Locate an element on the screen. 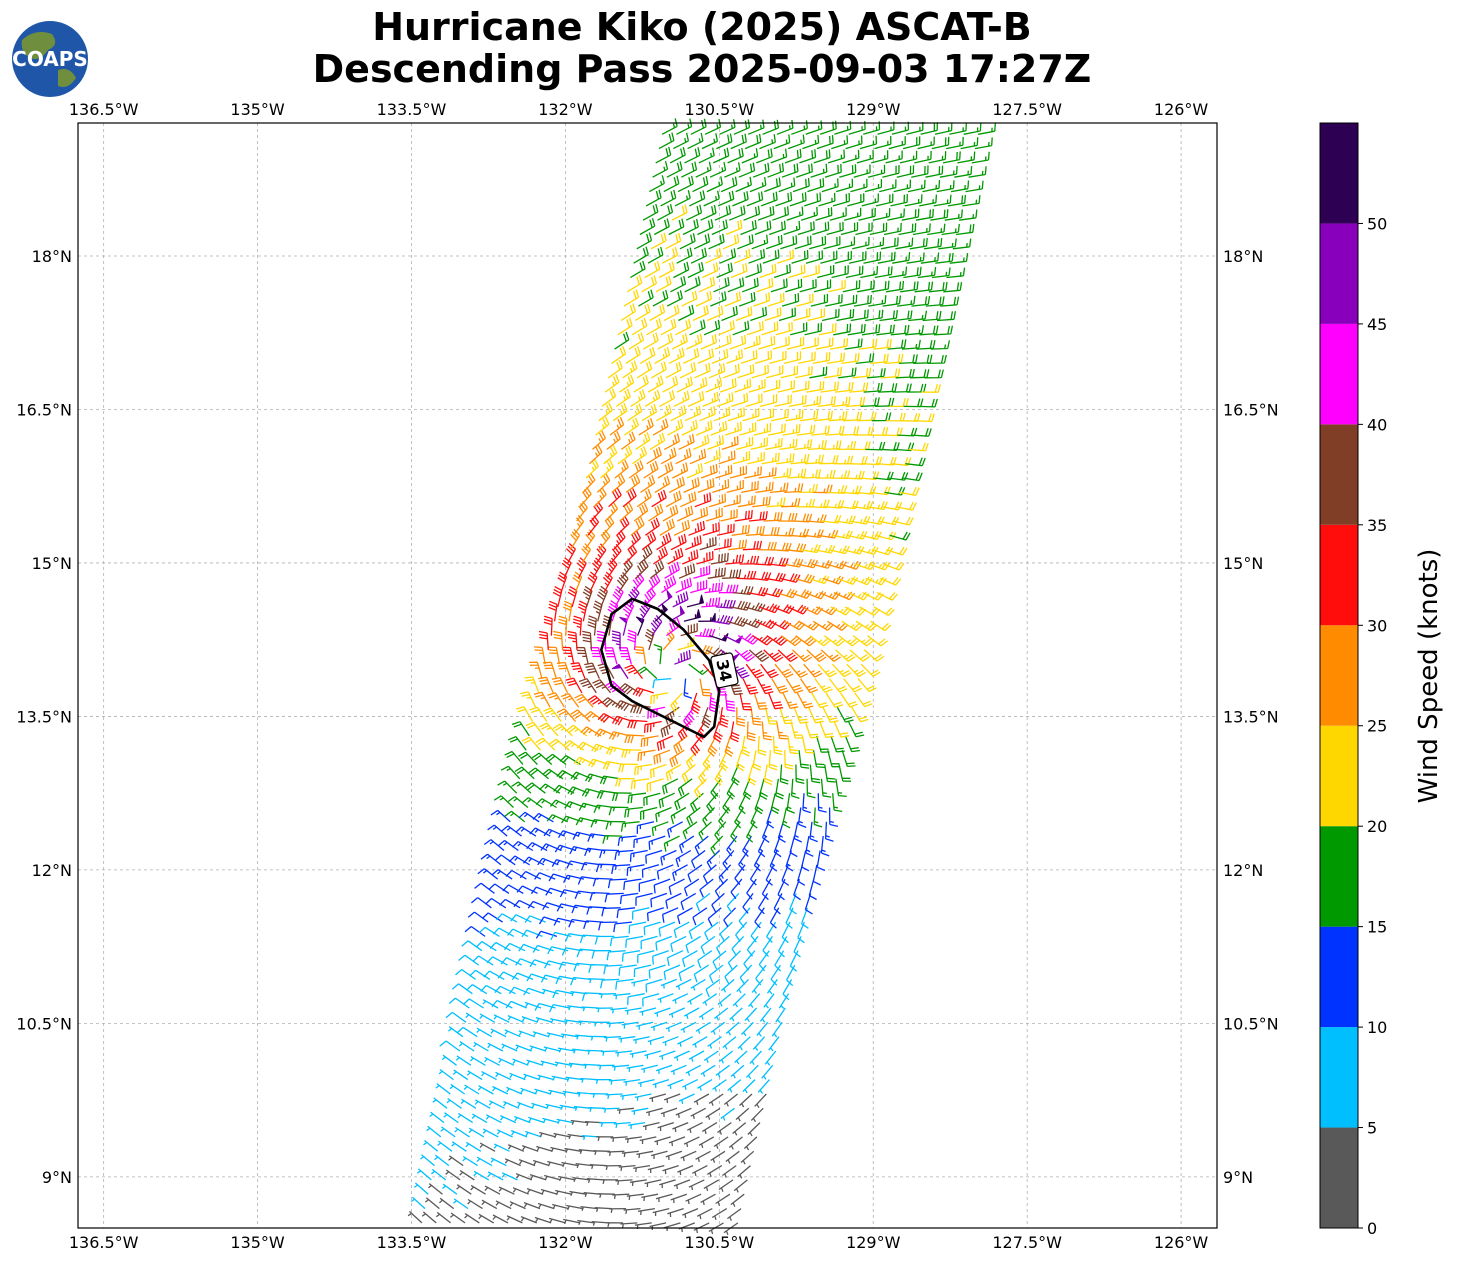 The width and height of the screenshot is (1457, 1264). lon-tick-label: 135°W is located at coordinates (257, 1242).